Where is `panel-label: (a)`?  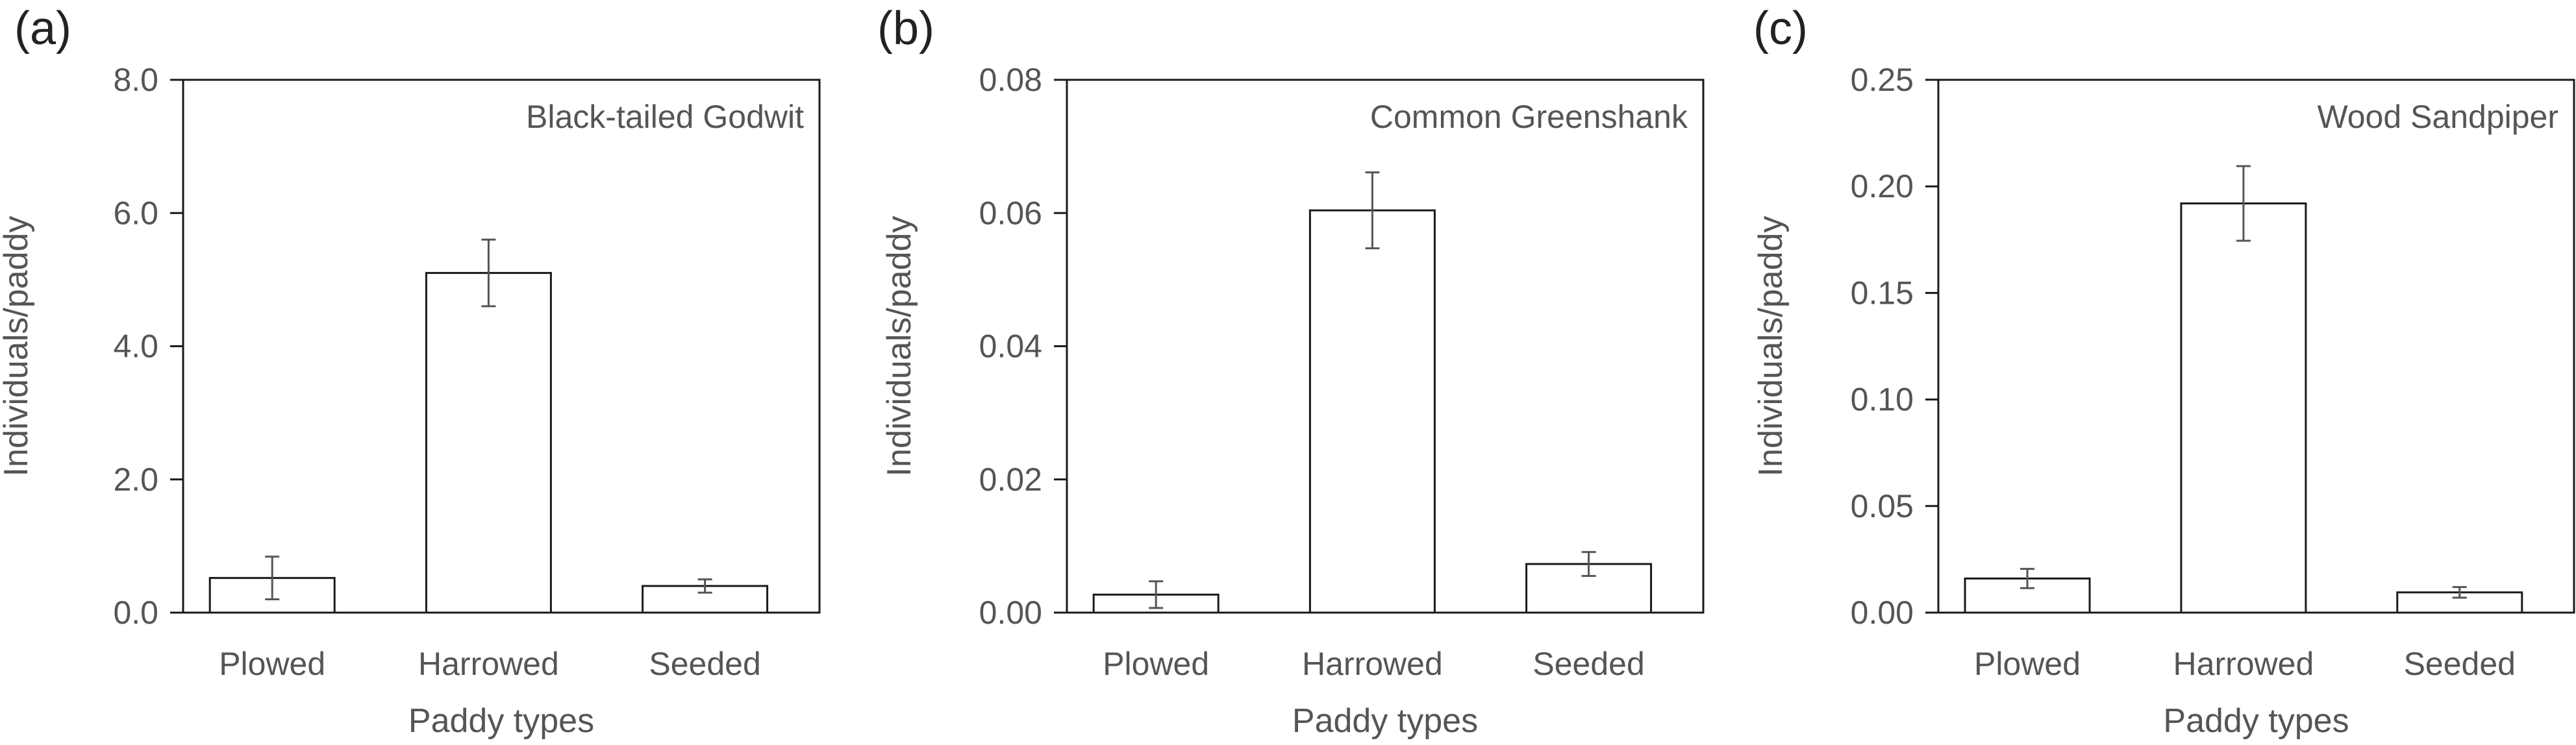 panel-label: (a) is located at coordinates (42, 29).